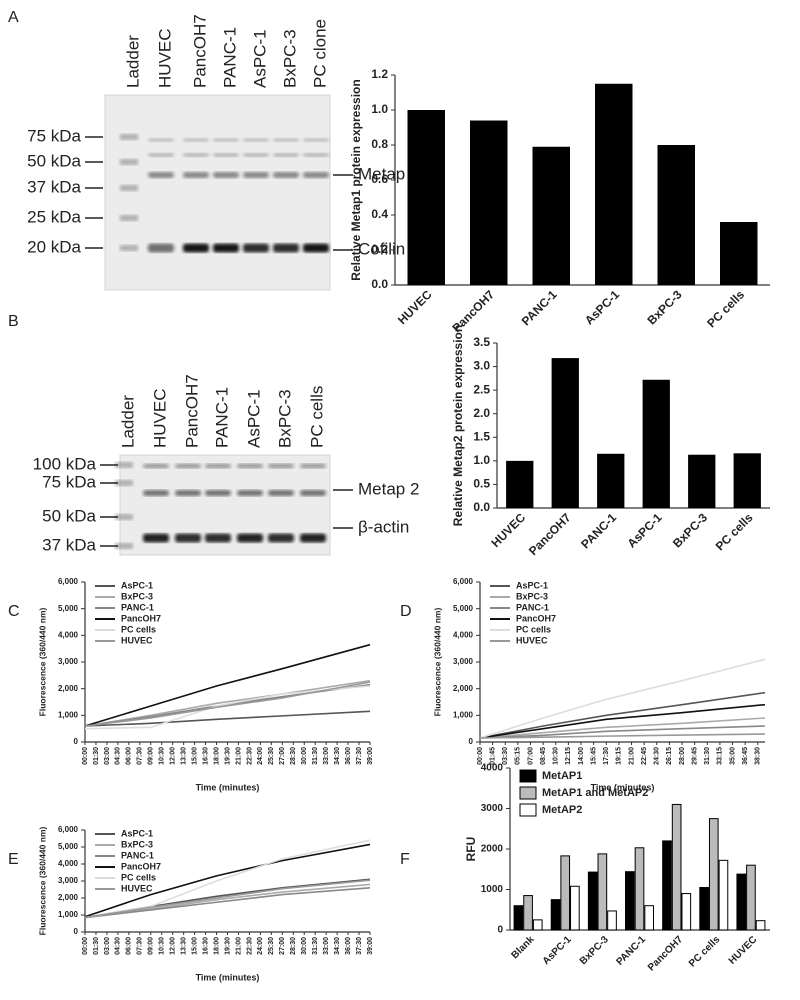 Image resolution: width=800 pixels, height=1000 pixels. I want to click on x-tick-label: 24:30, so click(657, 756).